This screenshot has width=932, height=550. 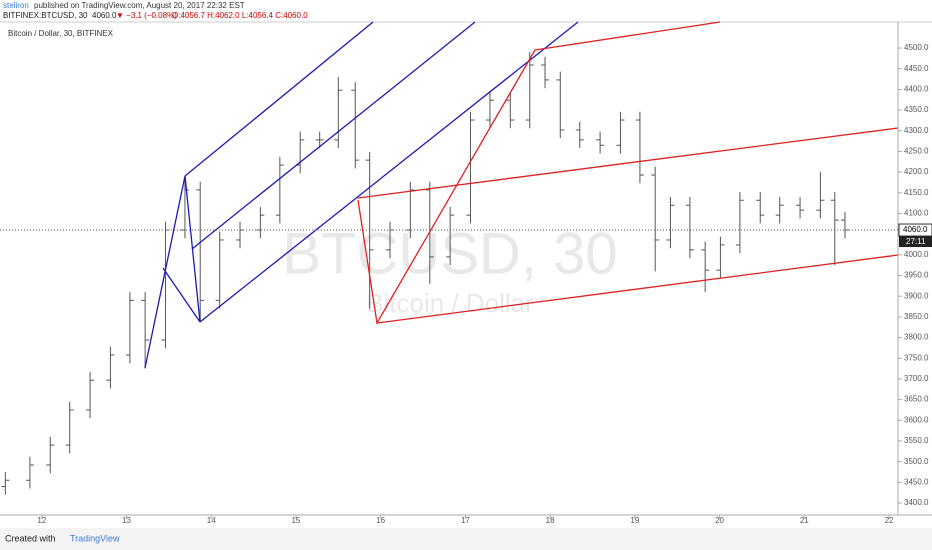 What do you see at coordinates (916, 440) in the screenshot?
I see `y-tick-label: 3550.0` at bounding box center [916, 440].